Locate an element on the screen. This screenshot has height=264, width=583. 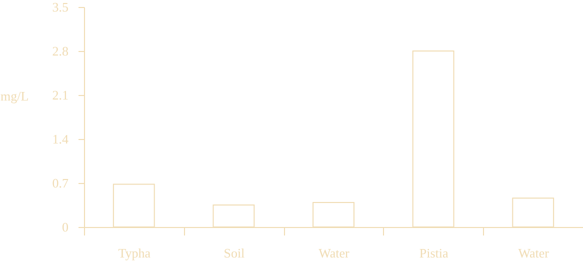
y-tick-label: 0.7 is located at coordinates (60, 183).